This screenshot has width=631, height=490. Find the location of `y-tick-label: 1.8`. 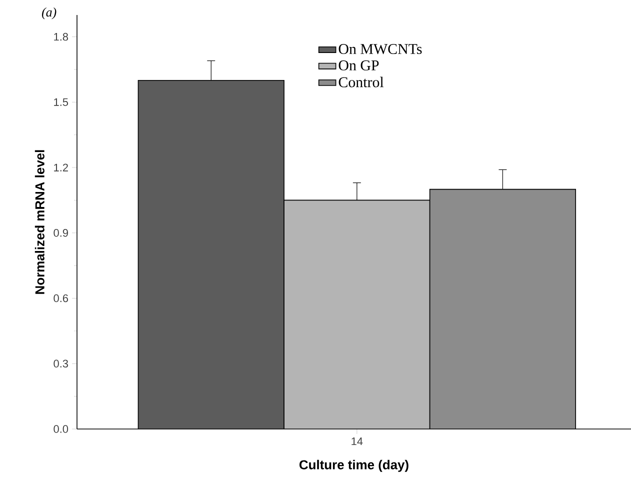

y-tick-label: 1.8 is located at coordinates (61, 36).